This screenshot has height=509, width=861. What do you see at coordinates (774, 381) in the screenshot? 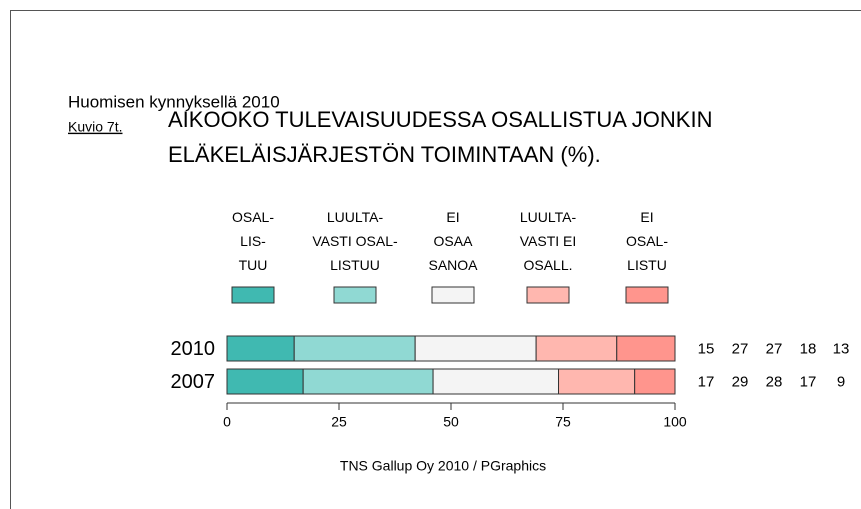
I see `value-label: 28` at bounding box center [774, 381].